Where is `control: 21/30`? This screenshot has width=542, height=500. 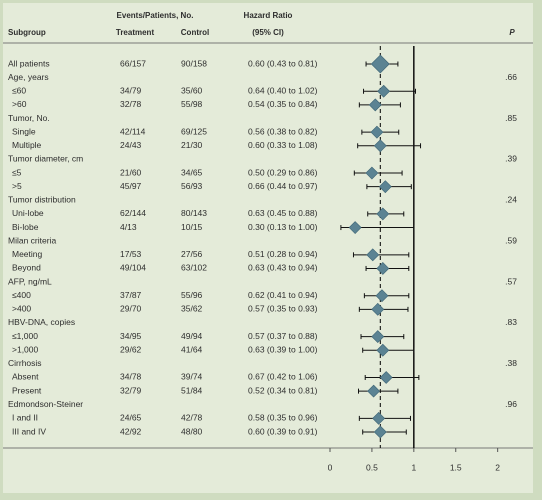 control: 21/30 is located at coordinates (192, 145).